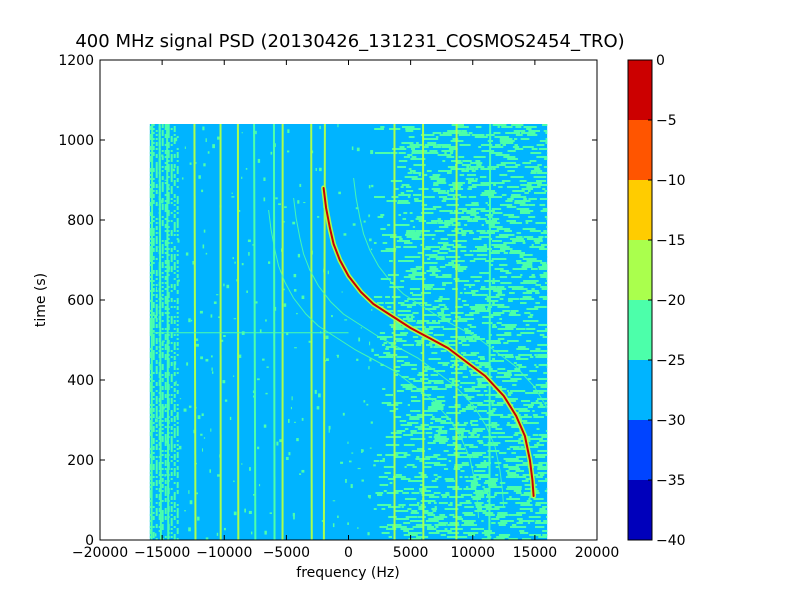 Image resolution: width=800 pixels, height=600 pixels. Describe the element at coordinates (640, 390) in the screenshot. I see `colorbar-segment` at that location.